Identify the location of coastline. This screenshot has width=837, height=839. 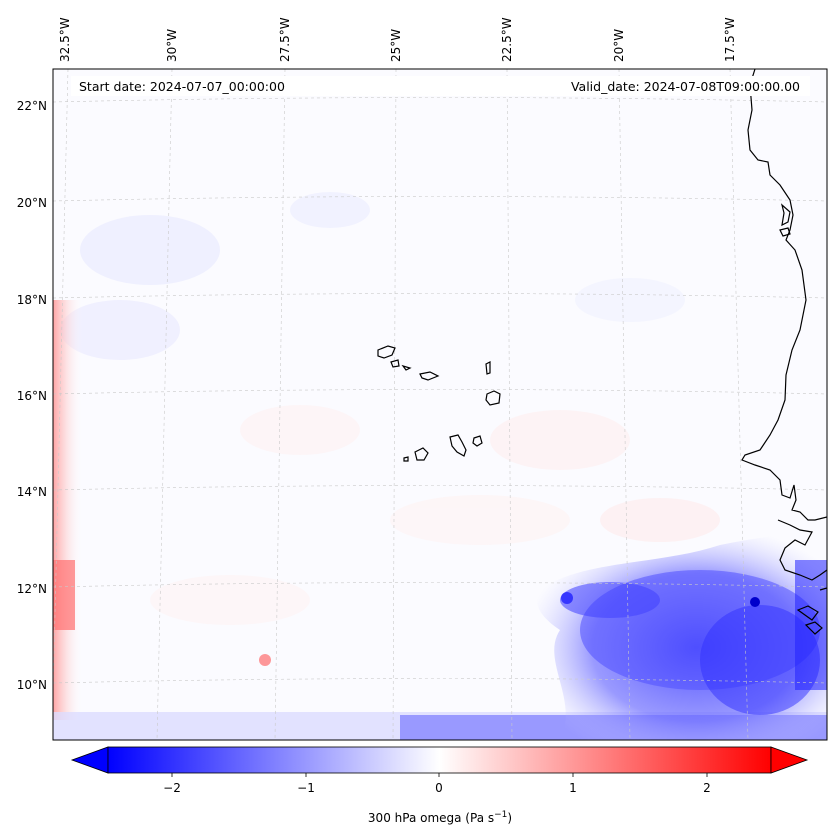
(784, 352).